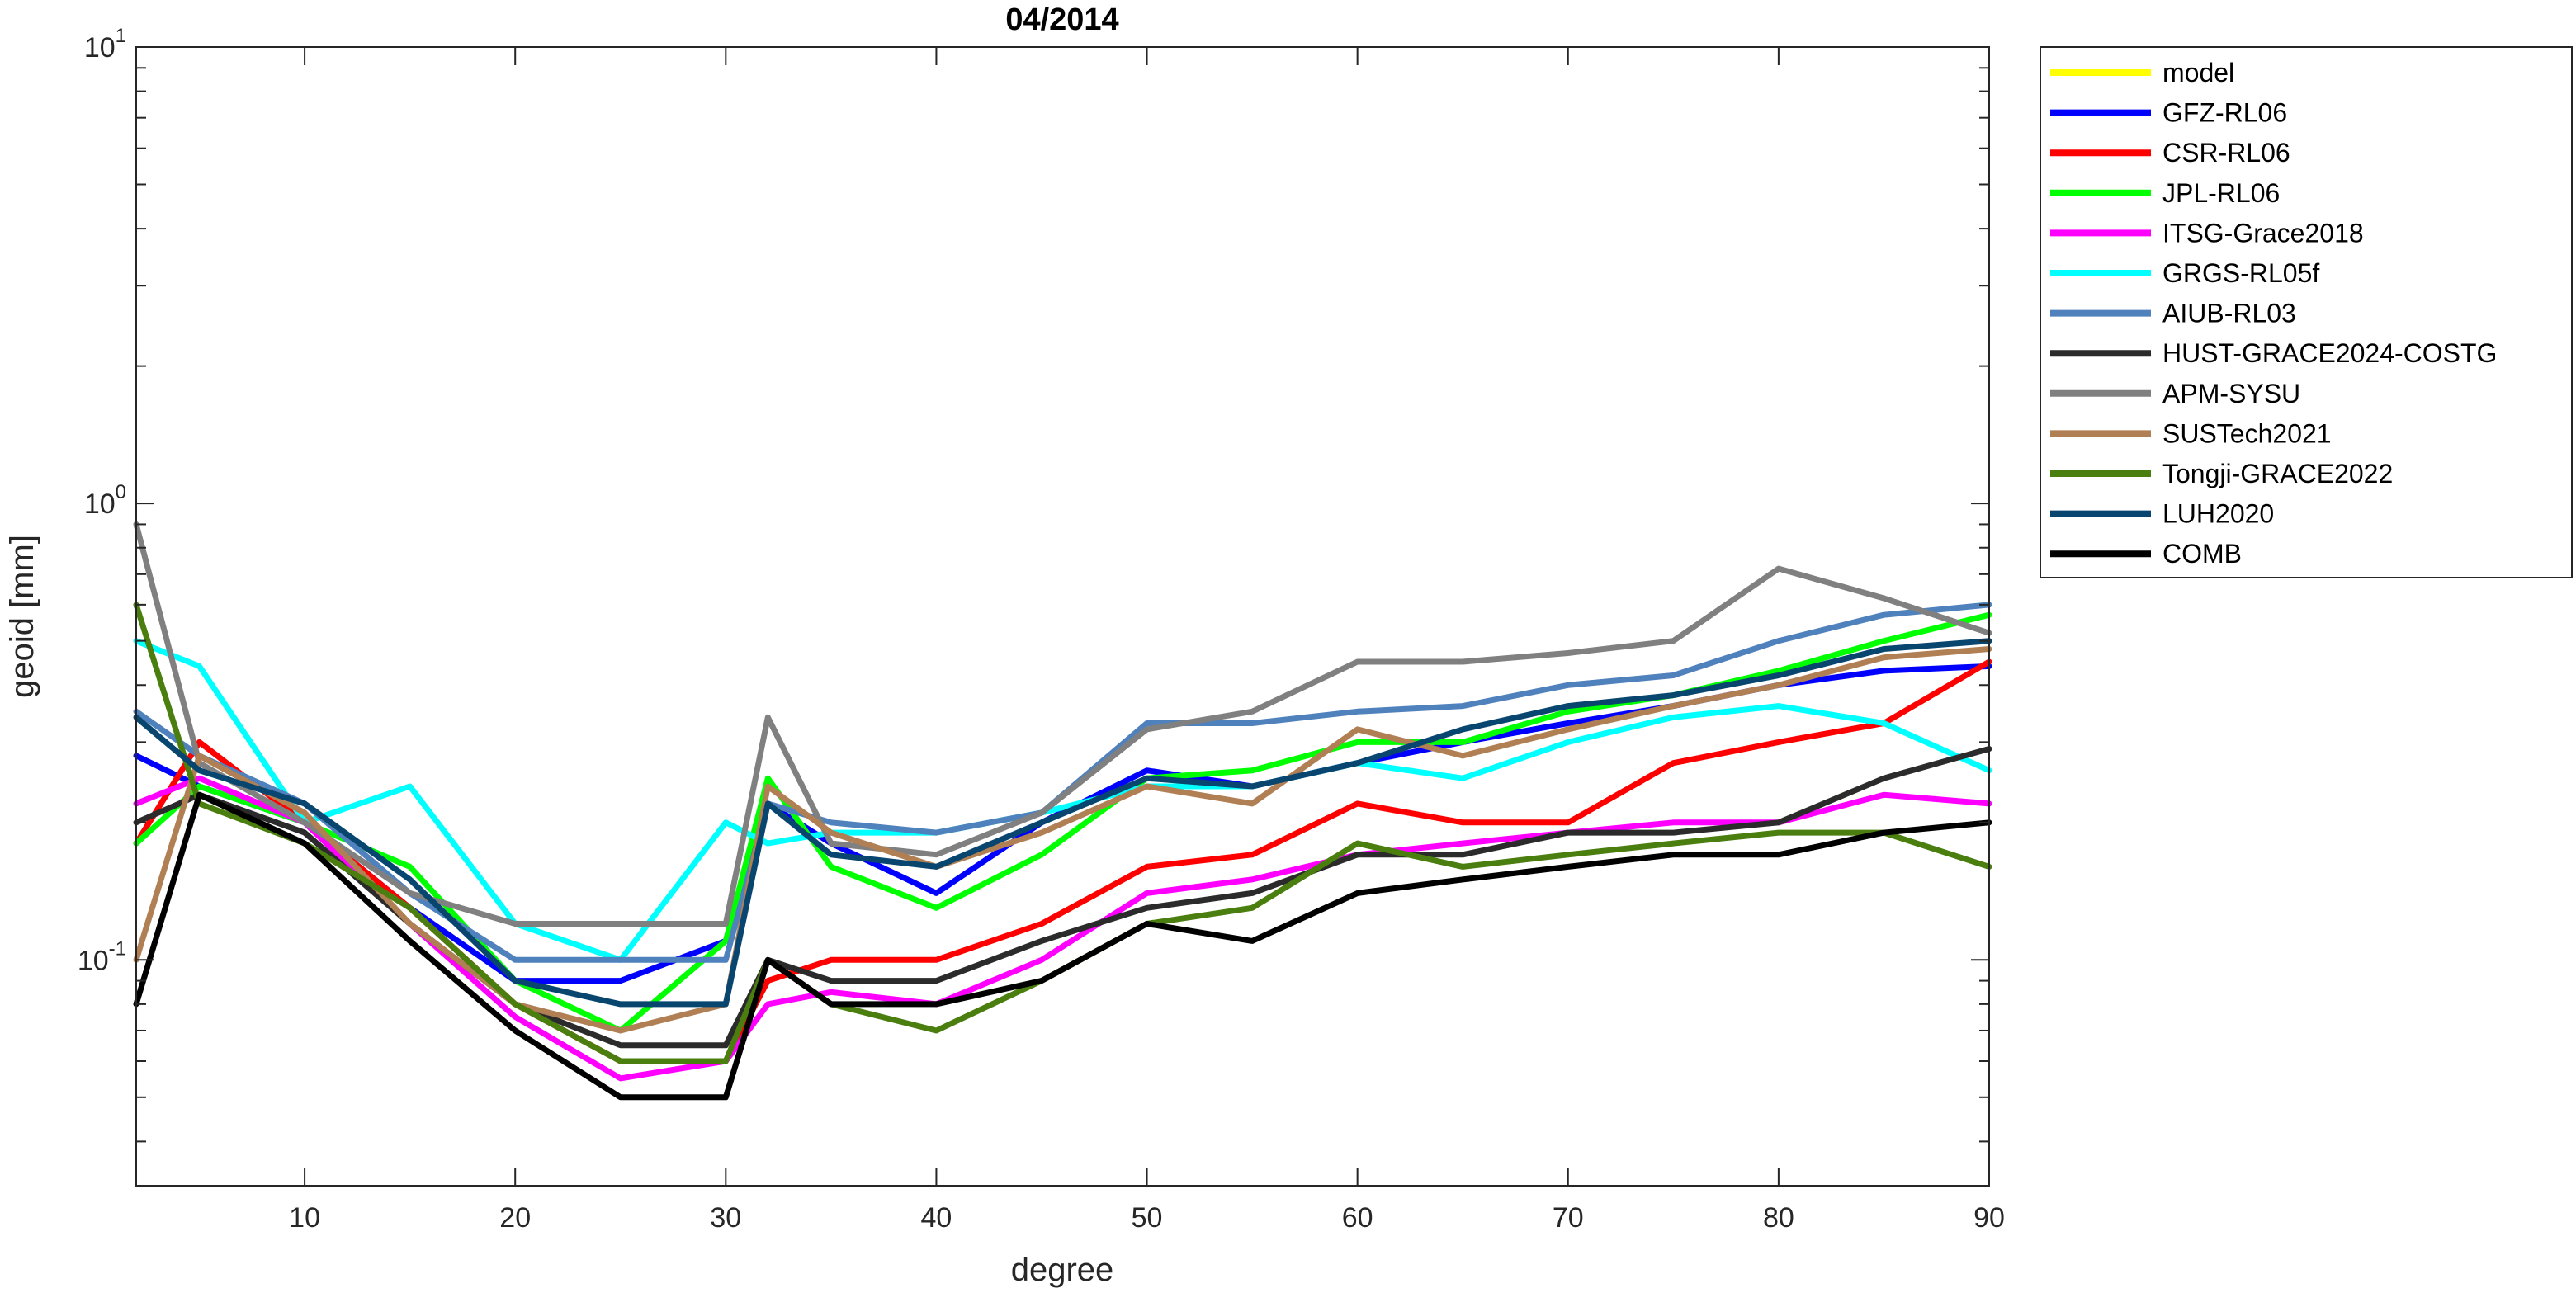  I want to click on x-tick-label: 10, so click(304, 1218).